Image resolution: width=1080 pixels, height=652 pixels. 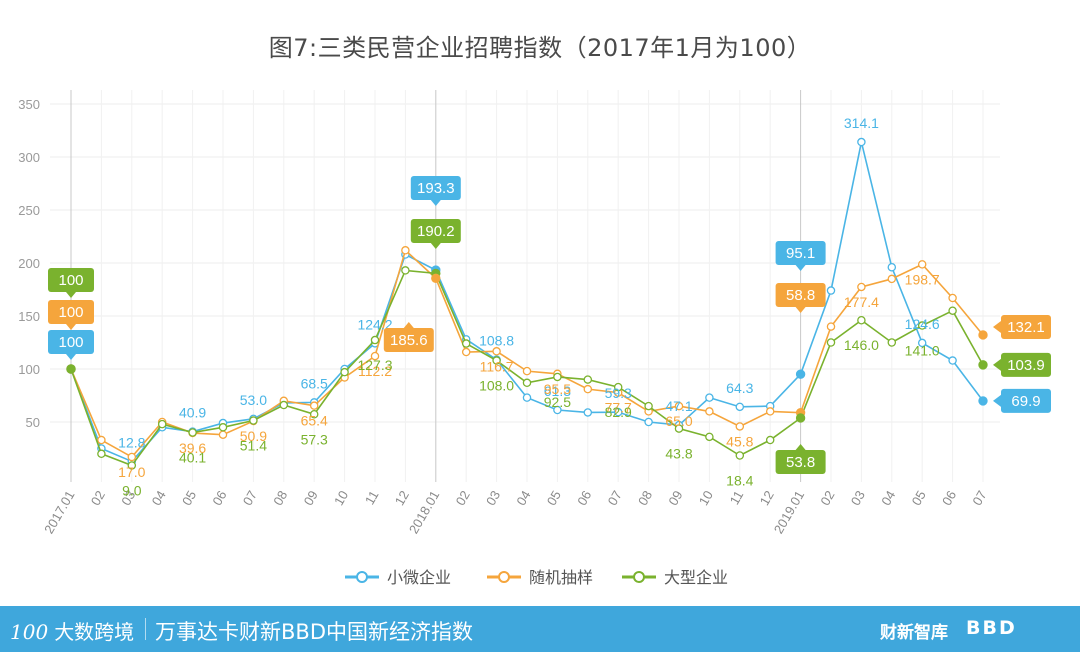 I want to click on callout-box: 53.8, so click(x=800, y=459).